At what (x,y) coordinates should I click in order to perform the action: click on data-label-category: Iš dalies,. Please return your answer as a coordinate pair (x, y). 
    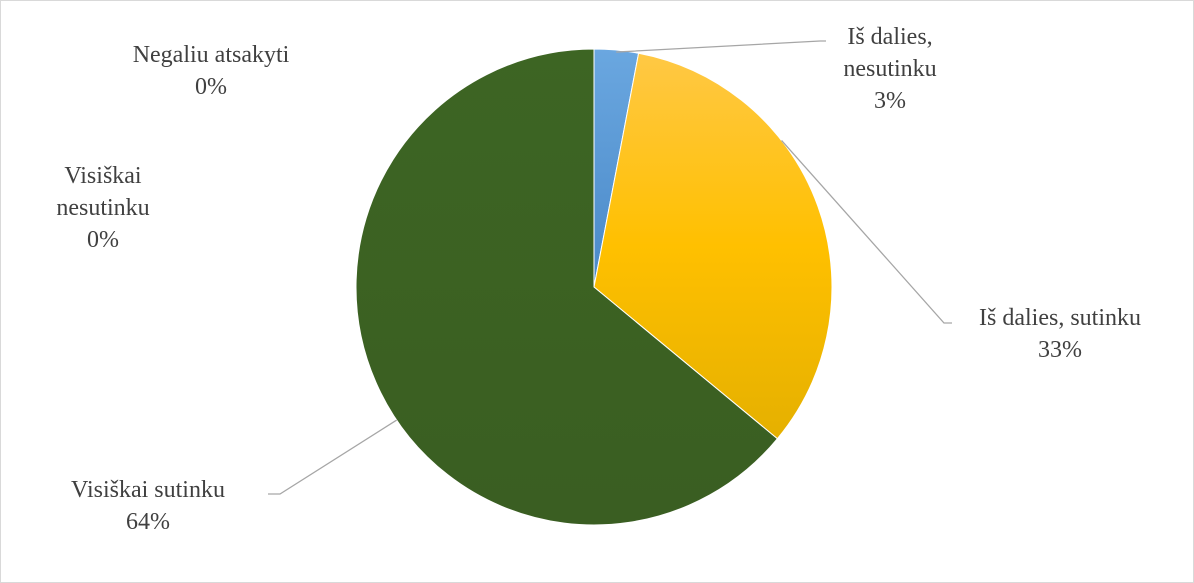
    Looking at the image, I should click on (889, 37).